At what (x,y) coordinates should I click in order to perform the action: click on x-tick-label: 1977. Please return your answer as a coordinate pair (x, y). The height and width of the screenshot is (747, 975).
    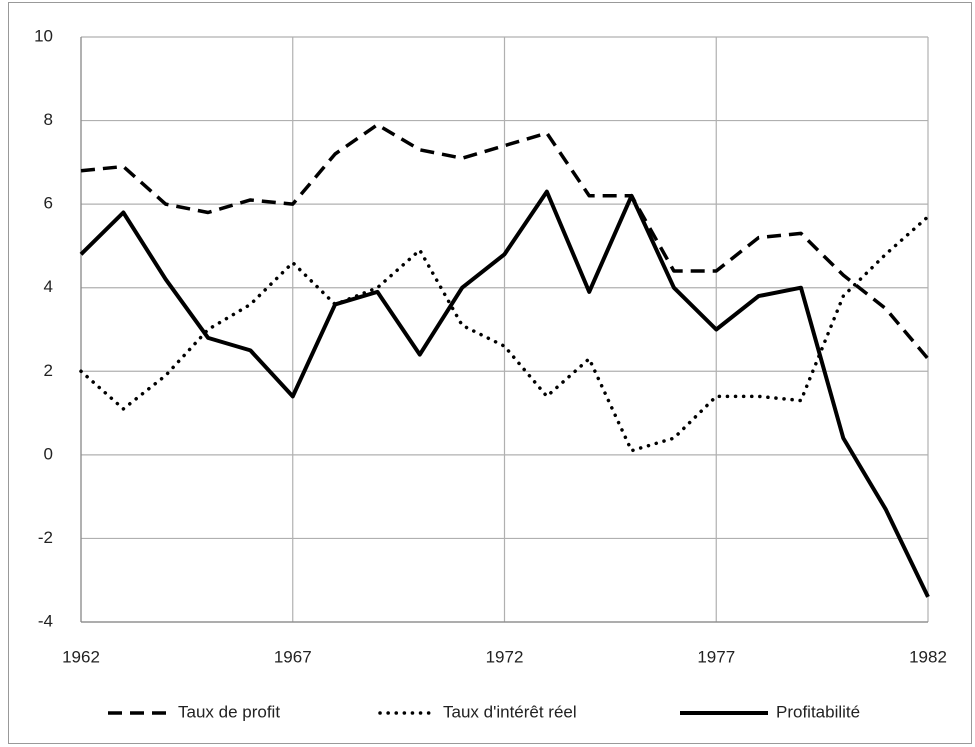
    Looking at the image, I should click on (716, 656).